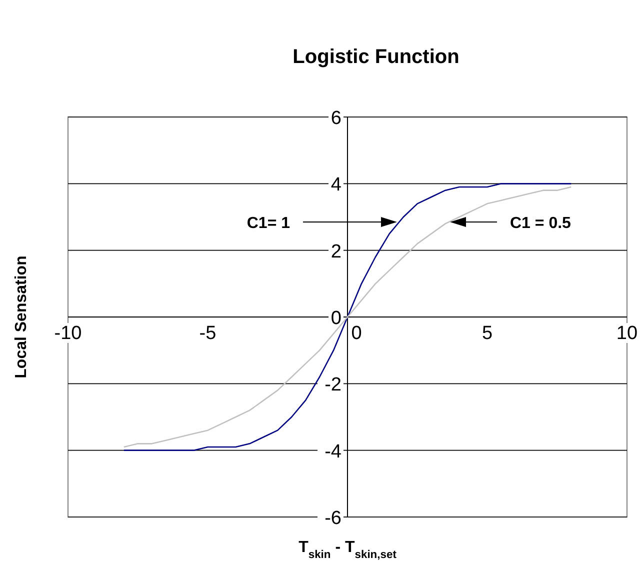 This screenshot has height=573, width=641. What do you see at coordinates (487, 333) in the screenshot?
I see `x-tick-label: 5` at bounding box center [487, 333].